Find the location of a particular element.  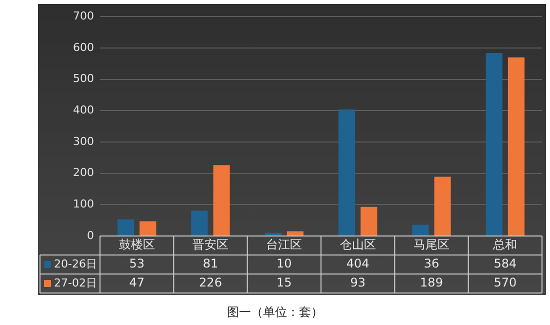

x-tick-label: 总和 is located at coordinates (505, 245).